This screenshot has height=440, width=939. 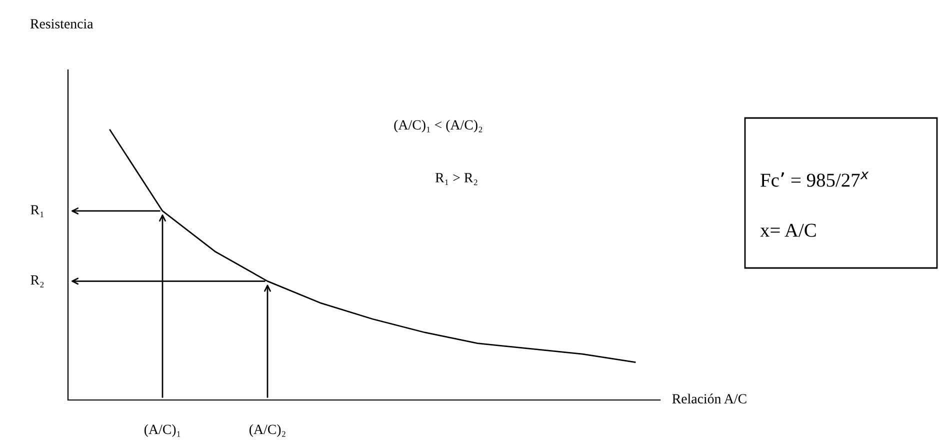 I want to click on text: Resistencia, so click(x=62, y=23).